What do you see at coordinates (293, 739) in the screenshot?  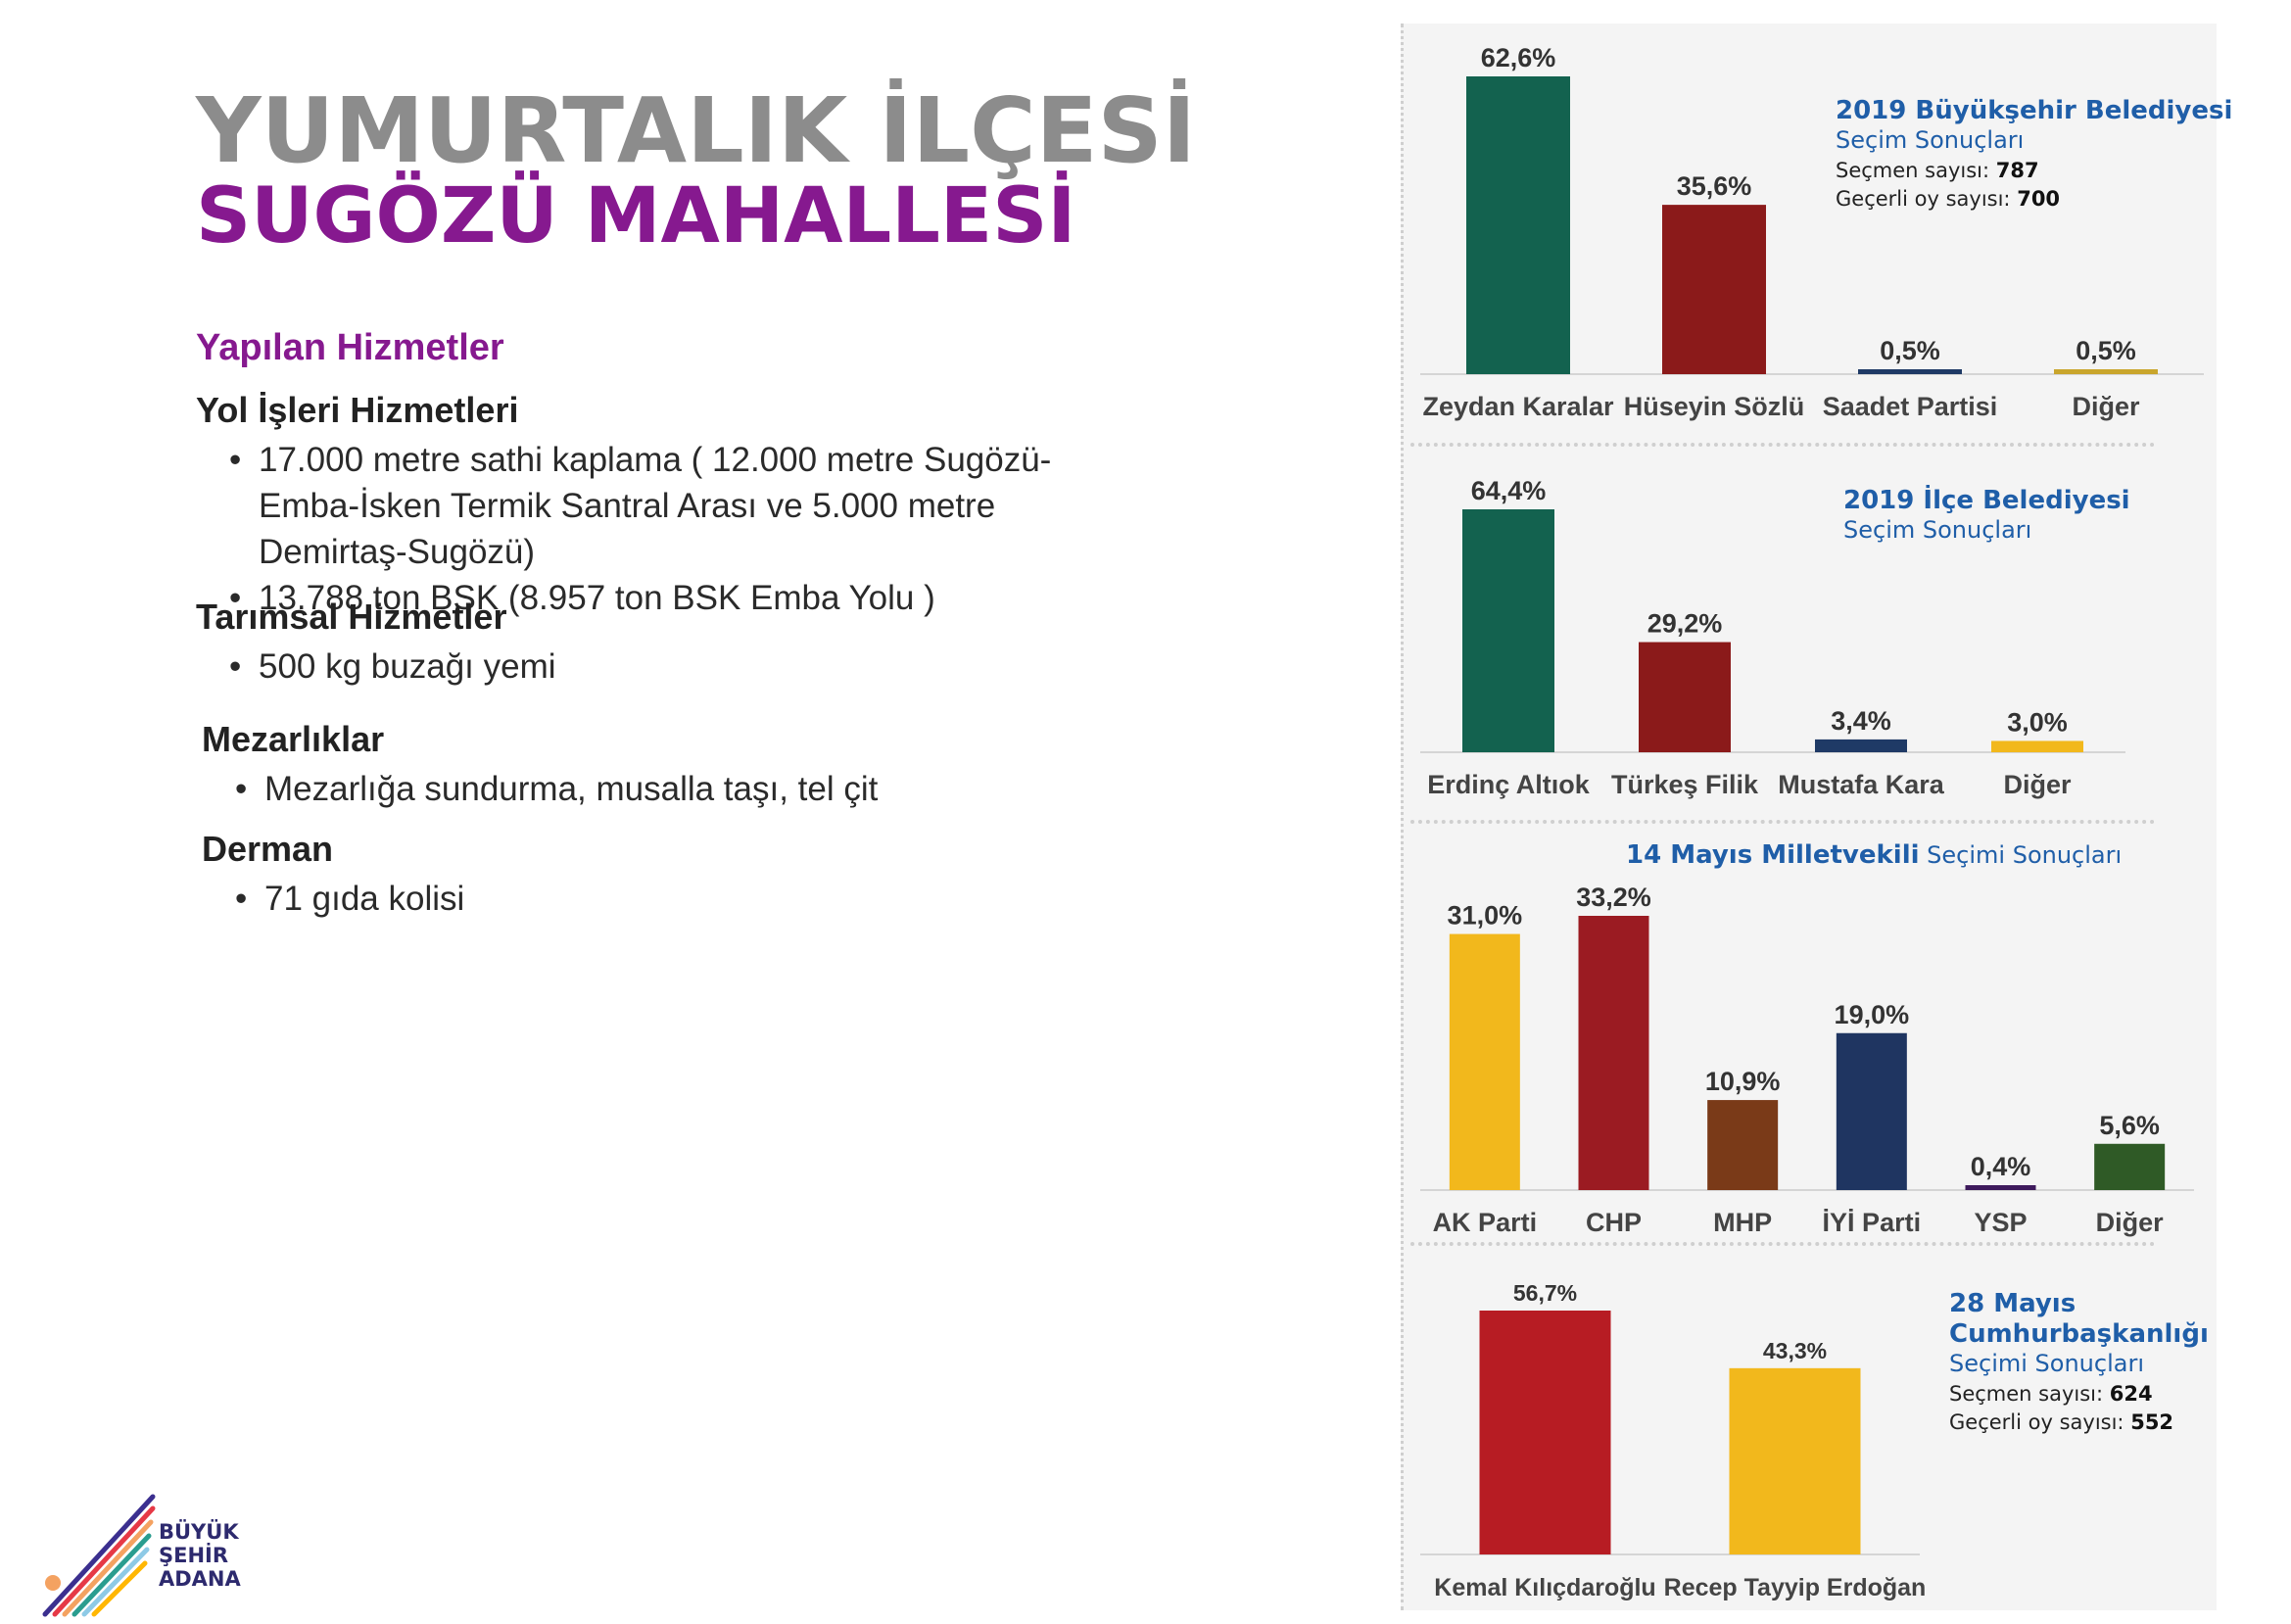 I see `service-group-title: Mezarlıklar` at bounding box center [293, 739].